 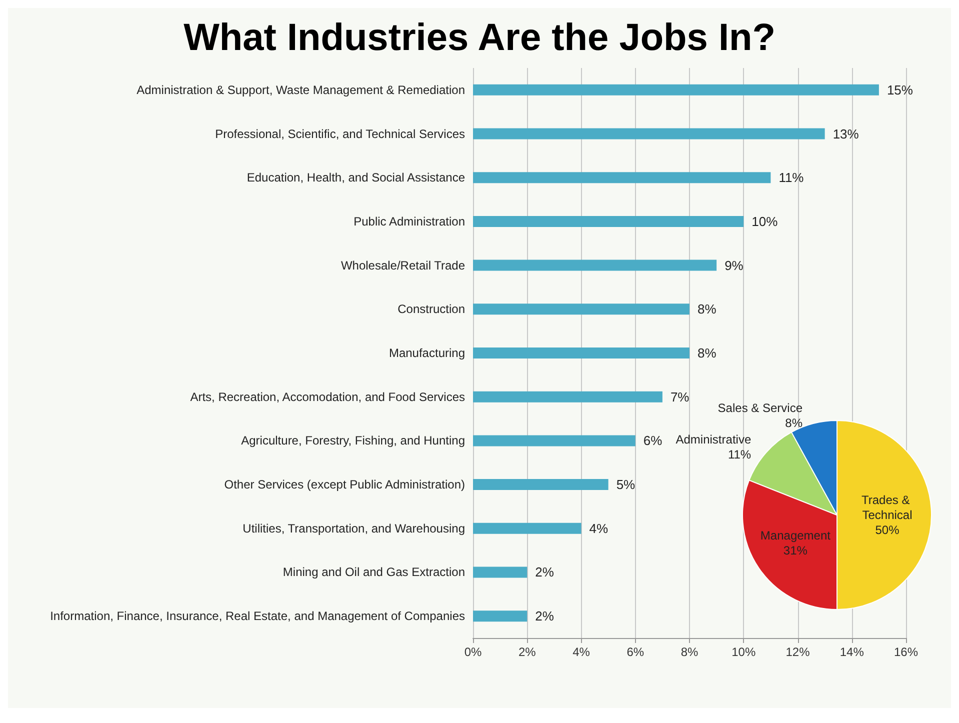 I want to click on y-tick-label: Mining and Oil and Gas Extraction, so click(x=373, y=572).